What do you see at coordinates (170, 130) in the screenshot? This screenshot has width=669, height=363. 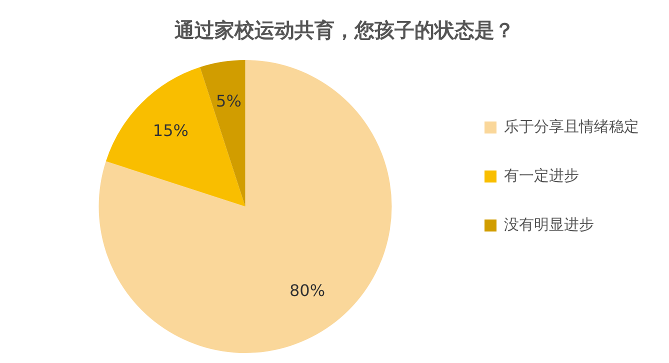 I see `data-label: 15%` at bounding box center [170, 130].